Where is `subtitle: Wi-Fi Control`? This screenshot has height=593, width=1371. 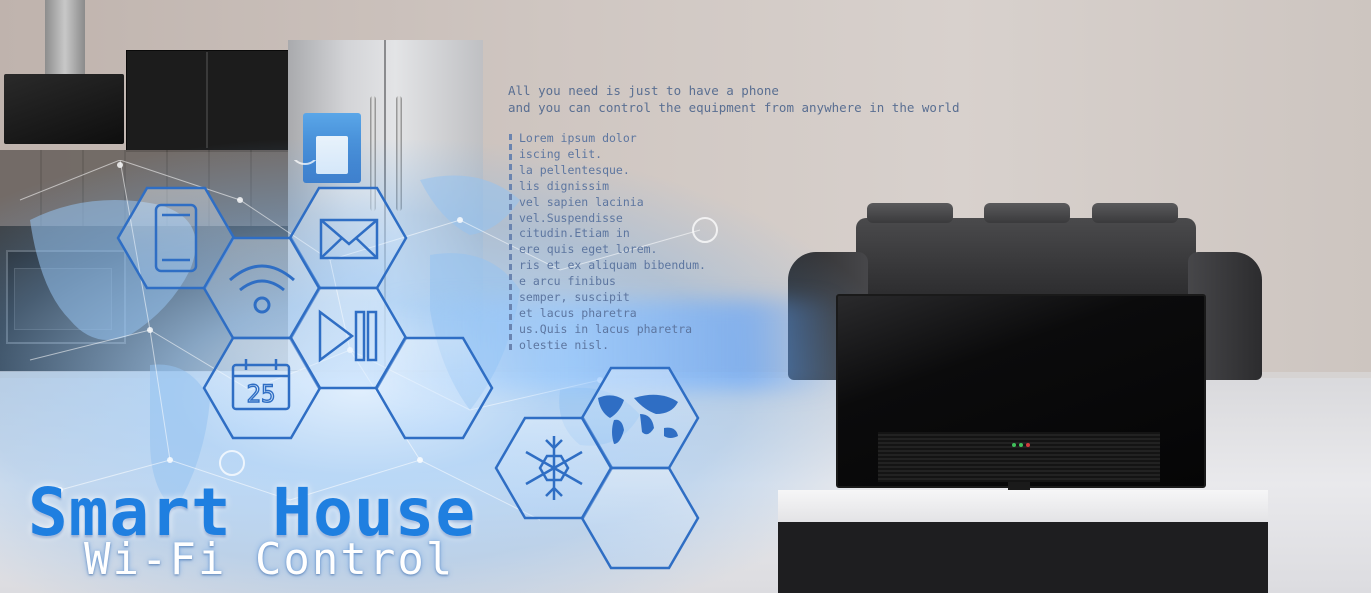
subtitle: Wi-Fi Control is located at coordinates (269, 559).